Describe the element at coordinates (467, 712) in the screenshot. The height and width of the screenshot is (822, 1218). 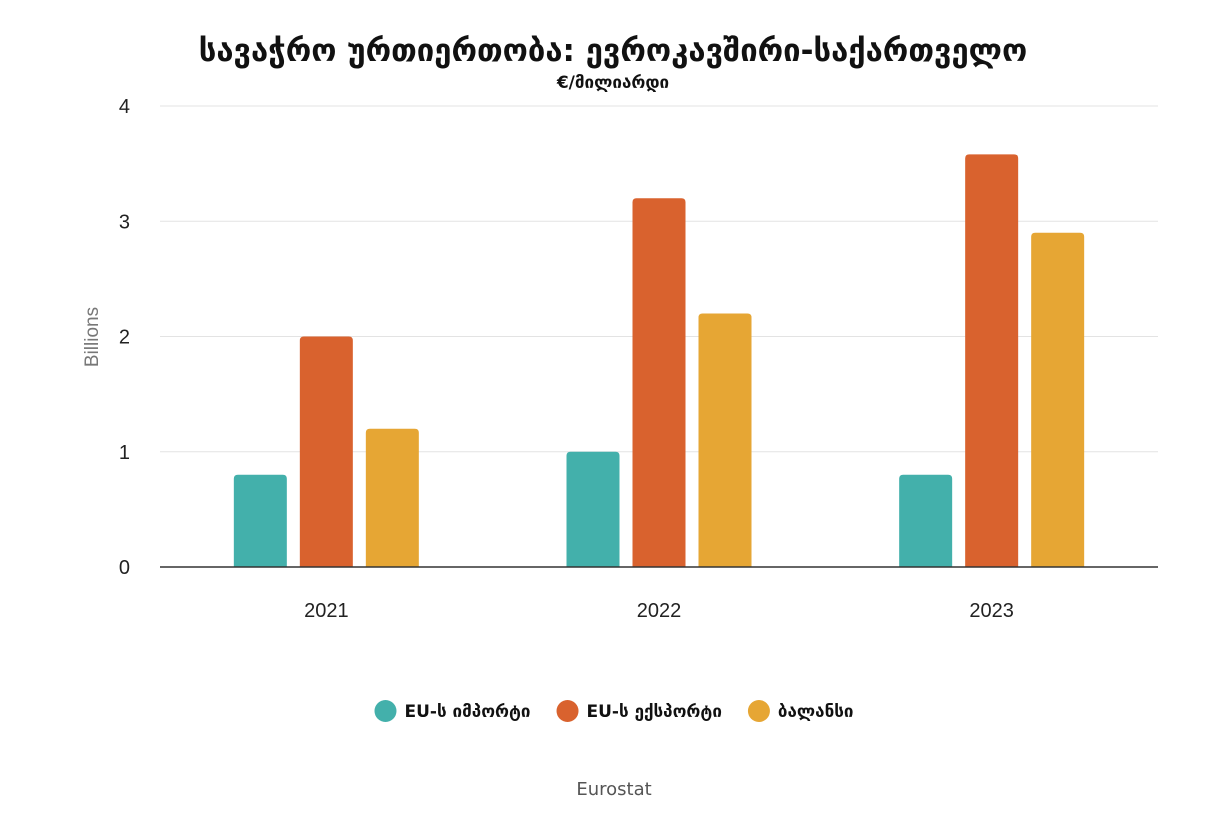
I see `legend-label: EU-ს იმპორტი` at that location.